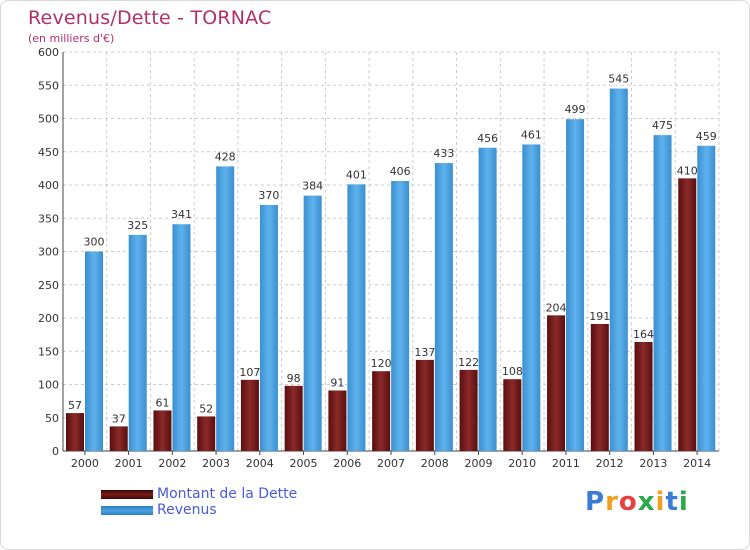  Describe the element at coordinates (628, 502) in the screenshot. I see `logo-letter: o` at that location.